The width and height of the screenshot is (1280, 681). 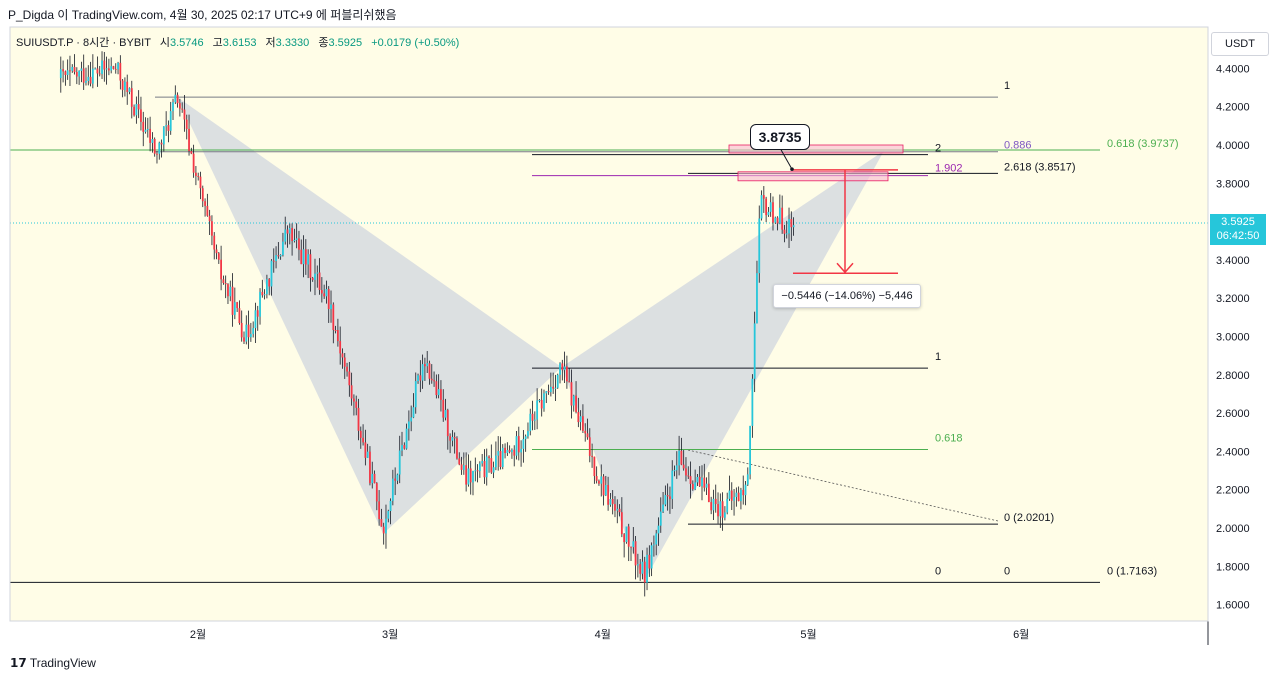 What do you see at coordinates (390, 634) in the screenshot?
I see `x-tick-label: 3월` at bounding box center [390, 634].